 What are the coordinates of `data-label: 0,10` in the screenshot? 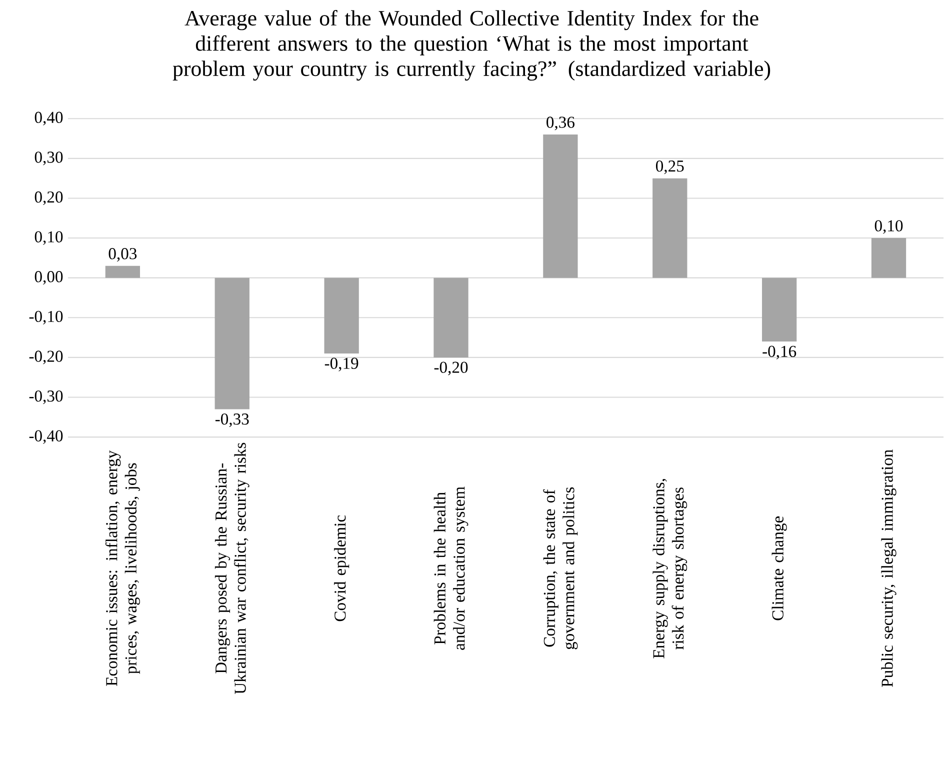 It's located at (888, 227).